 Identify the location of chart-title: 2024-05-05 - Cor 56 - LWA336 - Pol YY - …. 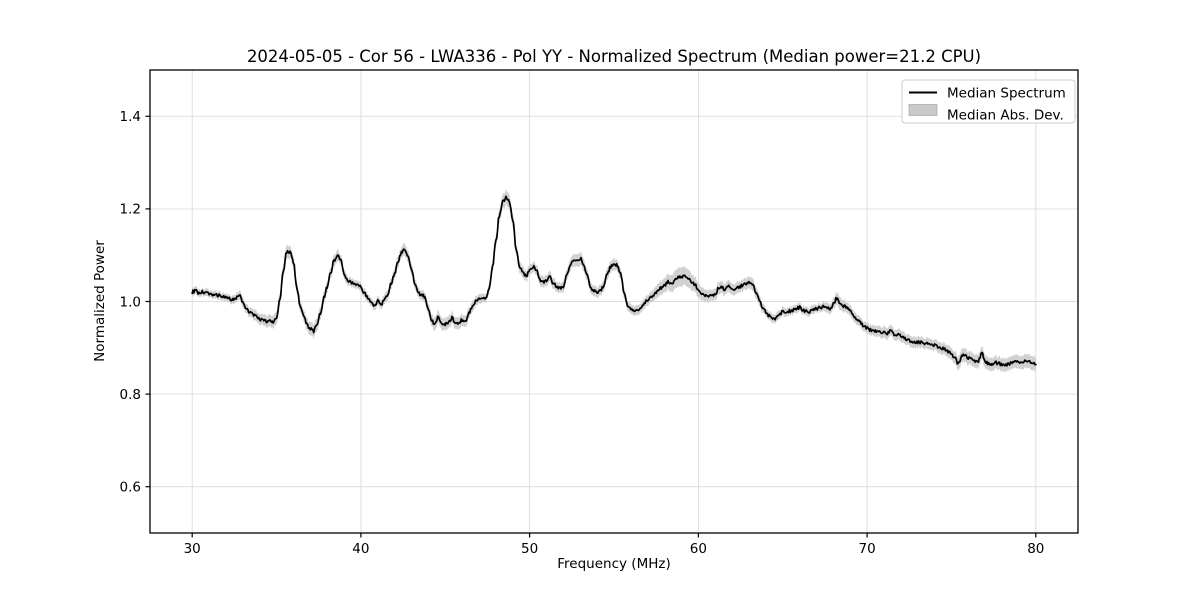
(614, 56).